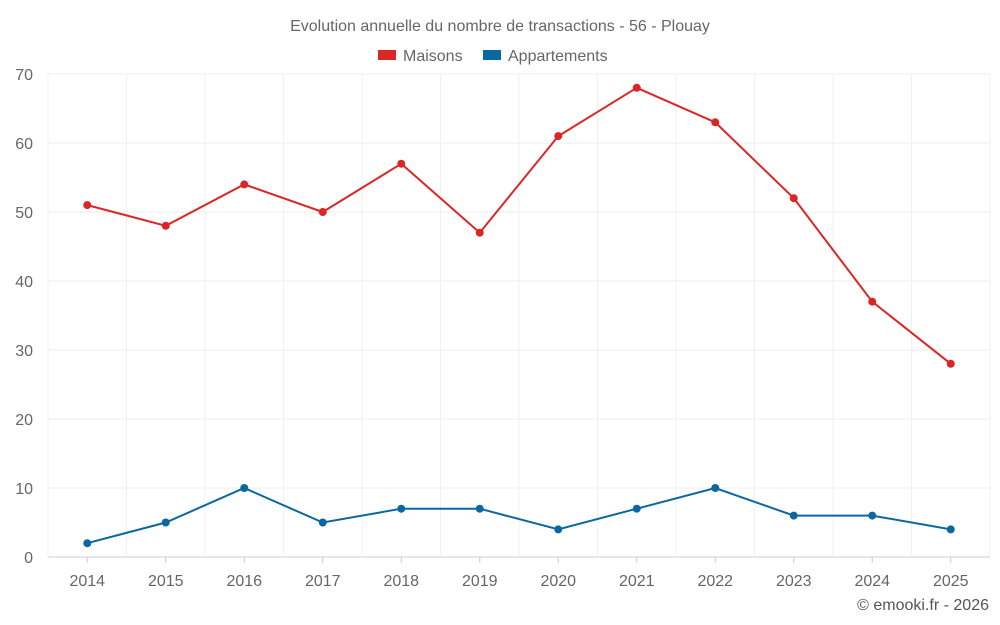 Image resolution: width=1000 pixels, height=625 pixels. I want to click on legend-label: Appartements, so click(558, 56).